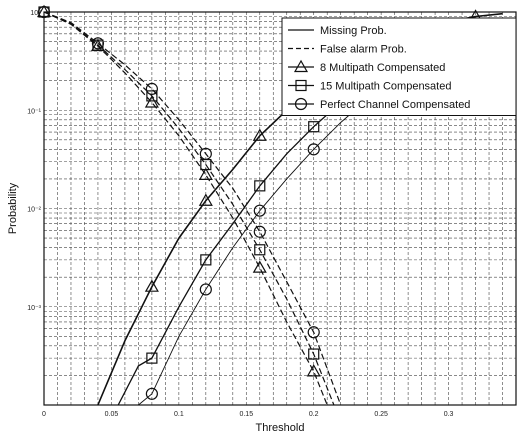  I want to click on legend-entry: 8 Multipath Compensated, so click(366, 66).